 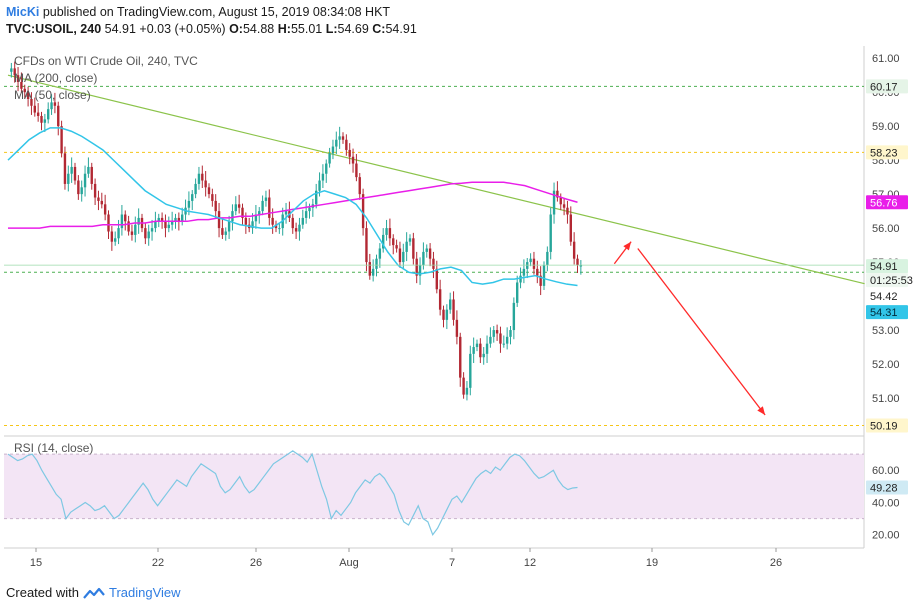 I want to click on rsi-axis-ticks: 60.00 40.00 20.00, so click(x=886, y=503).